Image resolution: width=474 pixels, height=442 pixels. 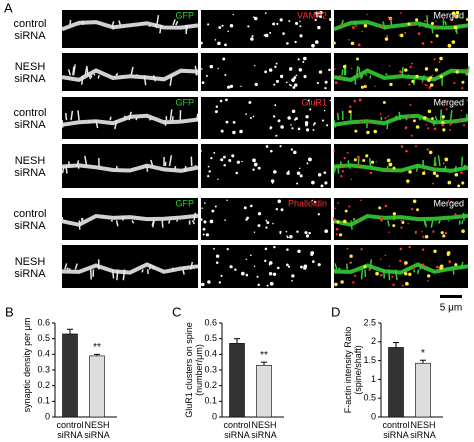 I want to click on y-axis-label: GluR1 clusters on spine (number/μm), so click(x=194, y=370).